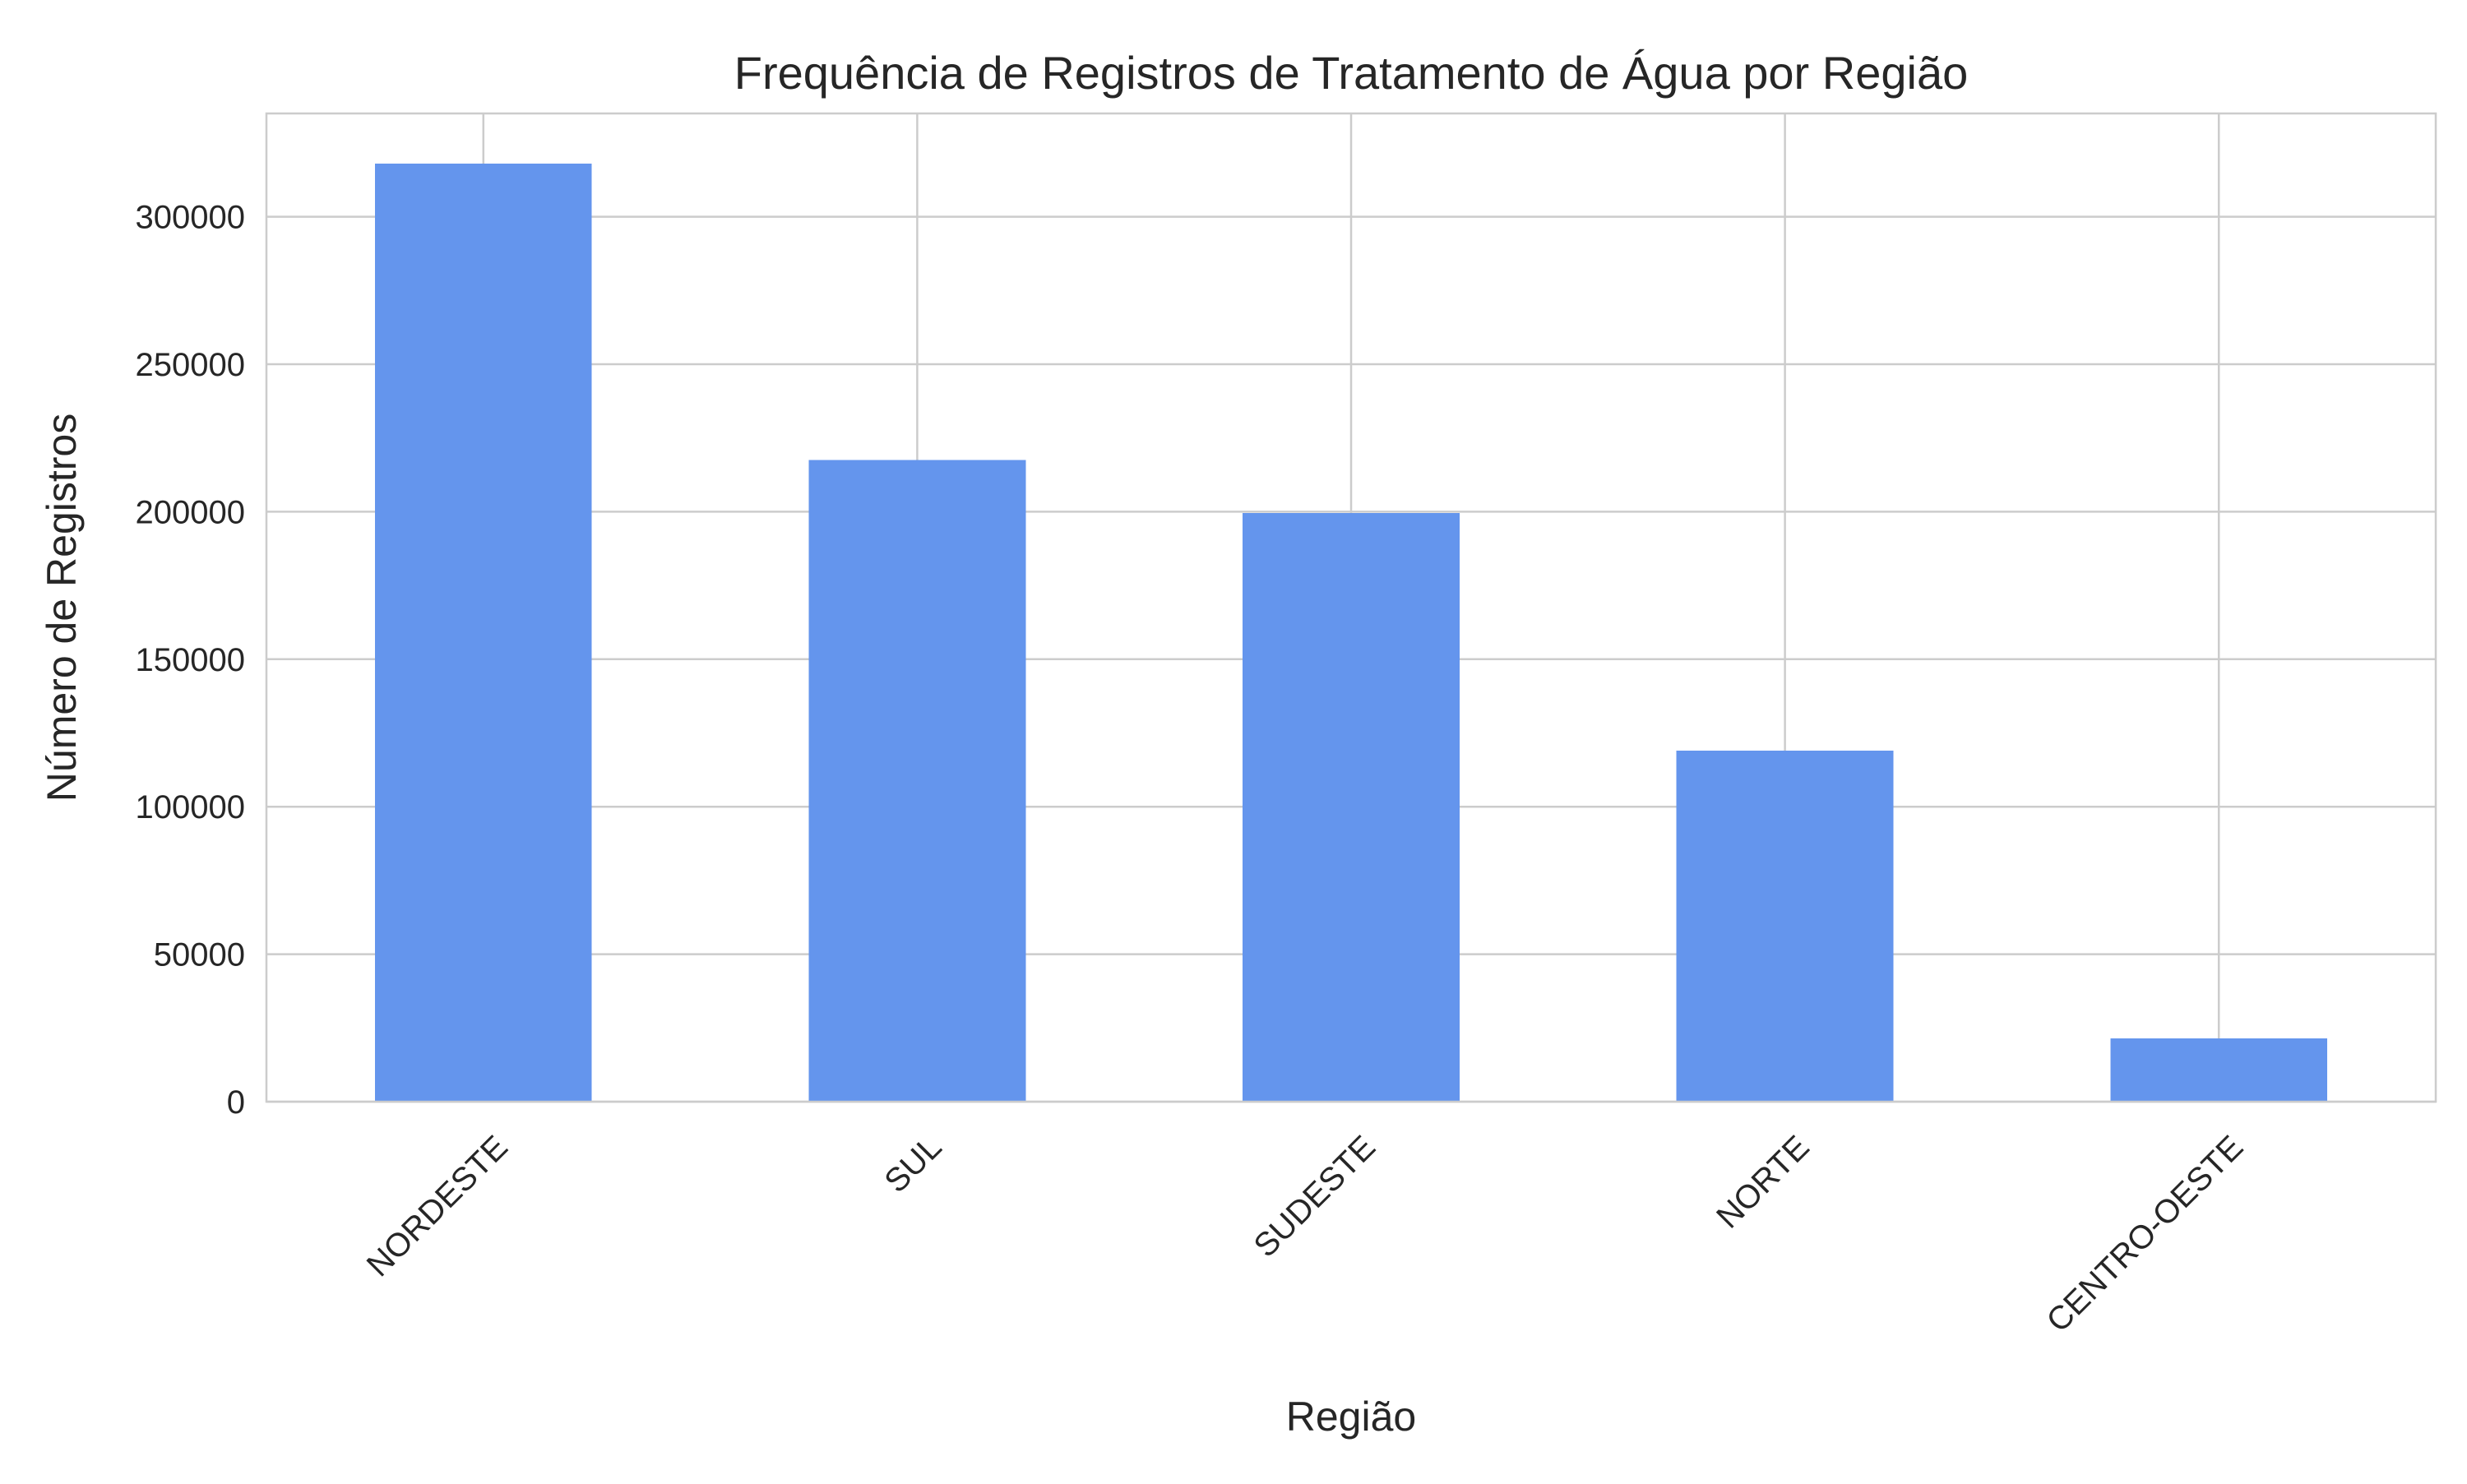 This screenshot has height=1484, width=2467. Describe the element at coordinates (1351, 808) in the screenshot. I see `bar-sudeste` at that location.